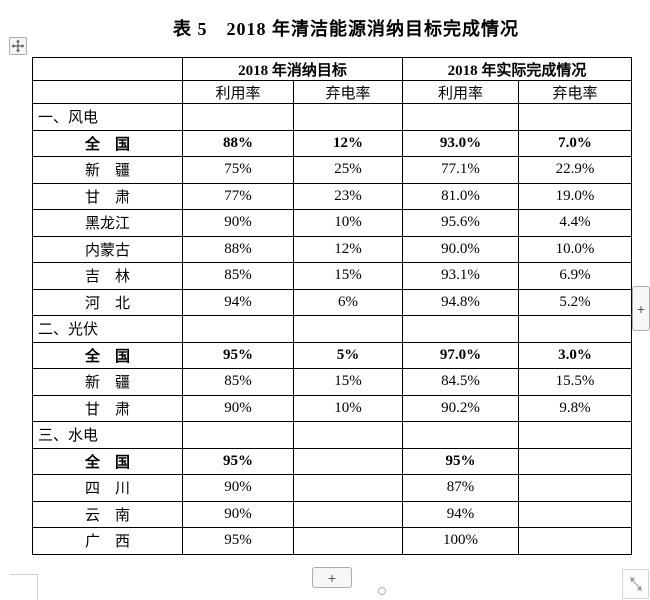 The width and height of the screenshot is (650, 600). What do you see at coordinates (575, 355) in the screenshot?
I see `cell: 3.0%` at bounding box center [575, 355].